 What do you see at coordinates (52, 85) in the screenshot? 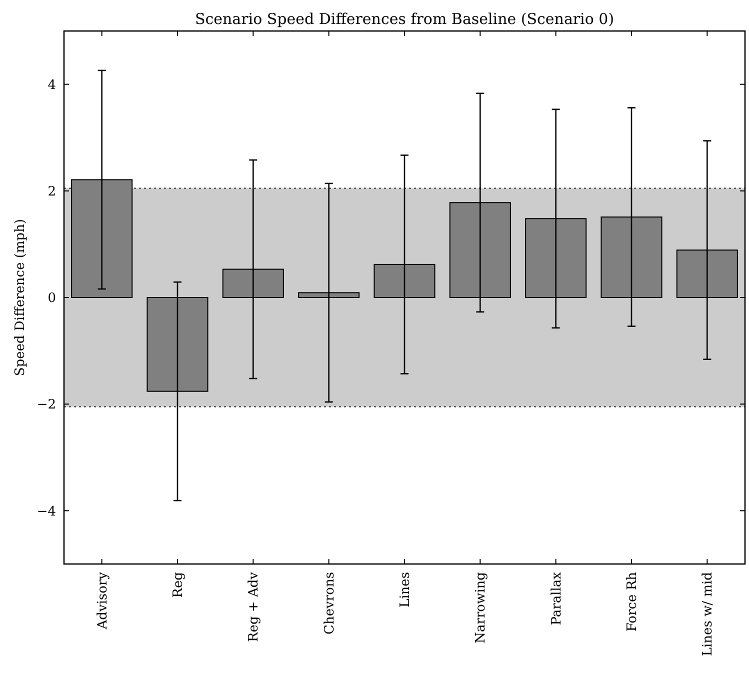
I see `y-tick-label: 4` at bounding box center [52, 85].